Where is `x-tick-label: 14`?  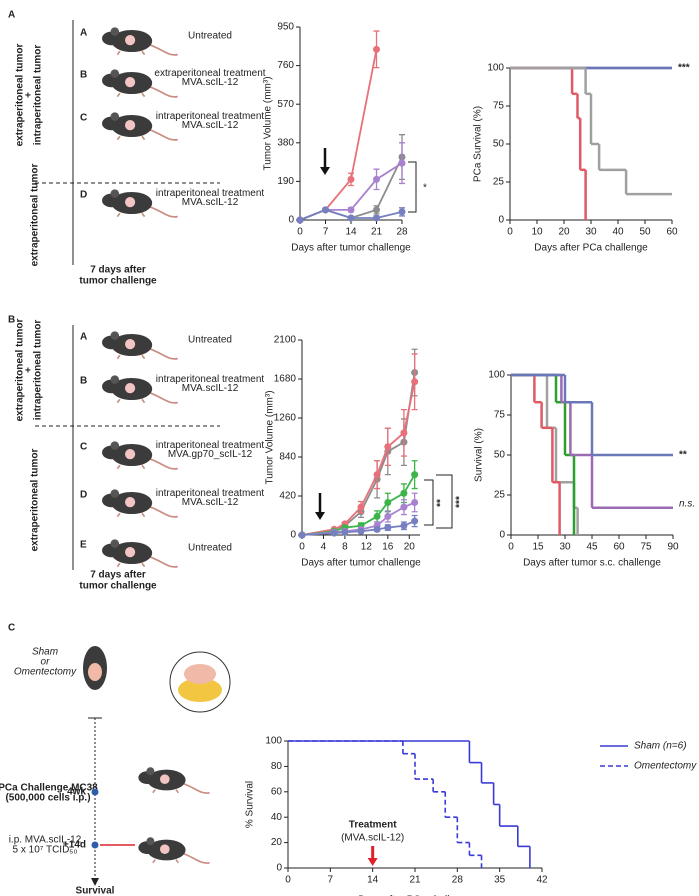
x-tick-label: 14 is located at coordinates (351, 232).